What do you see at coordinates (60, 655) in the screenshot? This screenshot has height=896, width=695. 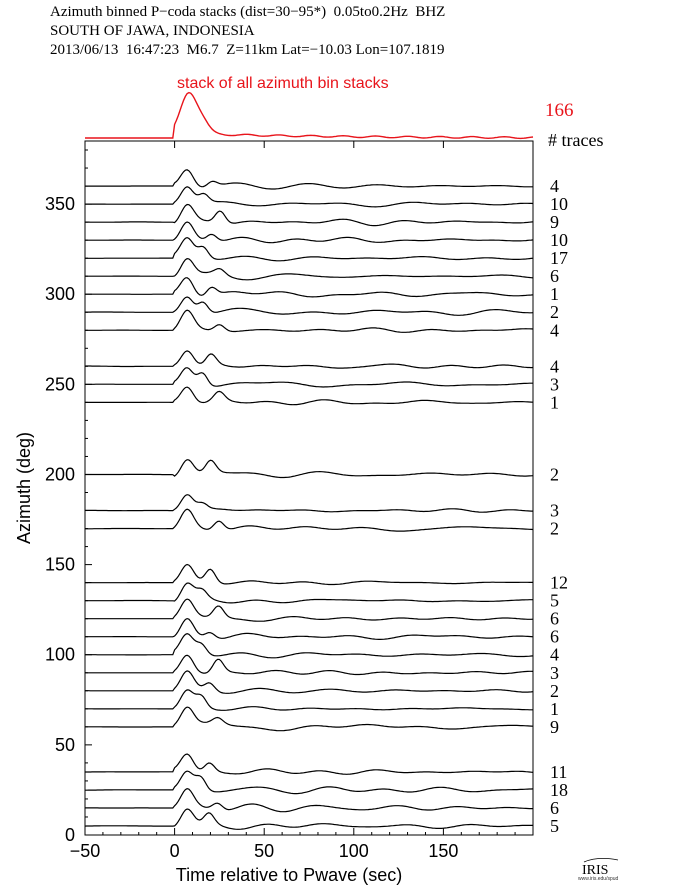 I see `y-tick-label: 100` at bounding box center [60, 655].